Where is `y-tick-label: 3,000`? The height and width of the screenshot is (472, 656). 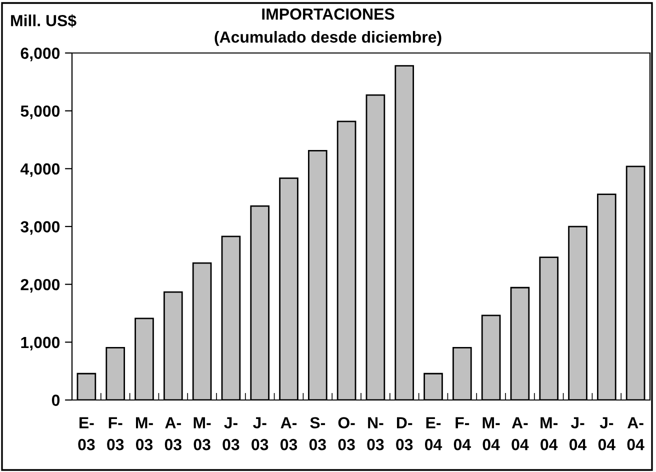
y-tick-label: 3,000 is located at coordinates (40, 228).